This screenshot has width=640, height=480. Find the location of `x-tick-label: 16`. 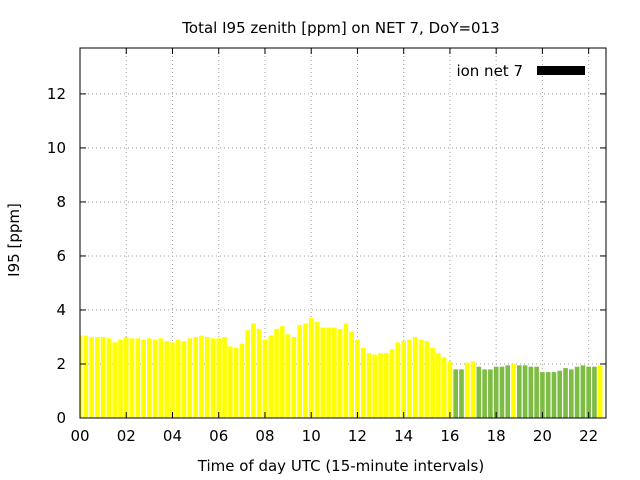

x-tick-label: 16 is located at coordinates (449, 436).